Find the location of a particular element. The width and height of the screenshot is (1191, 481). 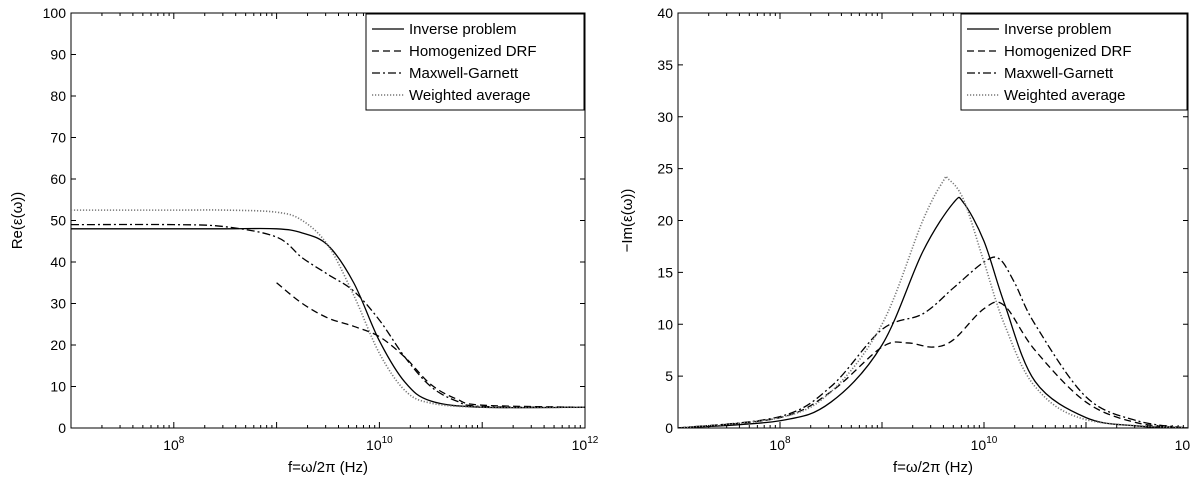

y-tick-label: 100 is located at coordinates (55, 13).